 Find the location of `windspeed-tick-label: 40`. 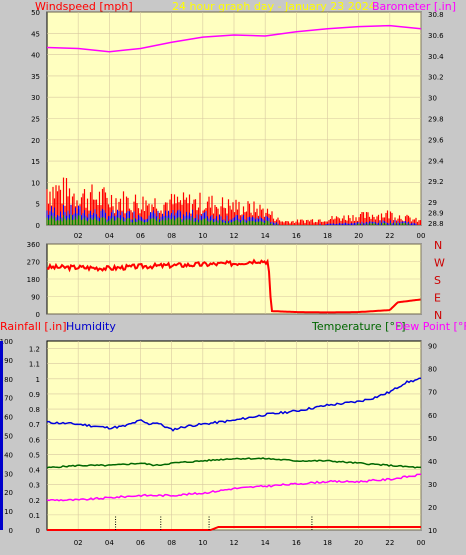

windspeed-tick-label: 40 is located at coordinates (35, 56).